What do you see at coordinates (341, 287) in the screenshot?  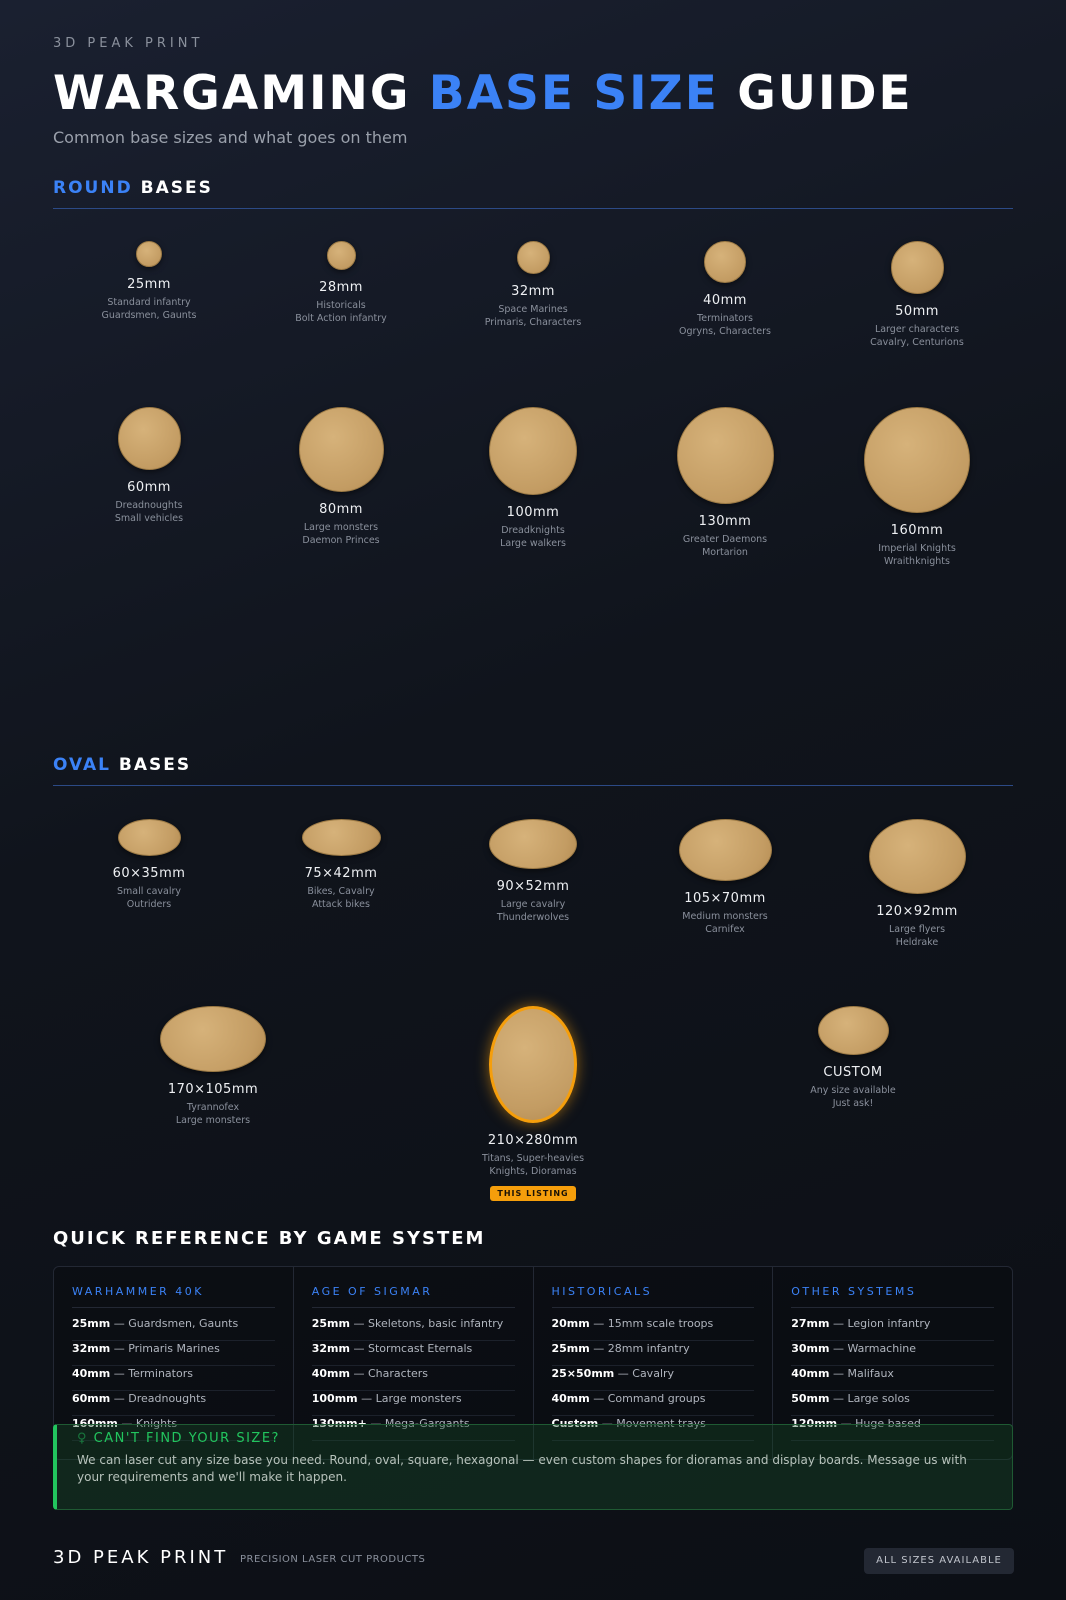 I see `base-size-label: 28mm` at bounding box center [341, 287].